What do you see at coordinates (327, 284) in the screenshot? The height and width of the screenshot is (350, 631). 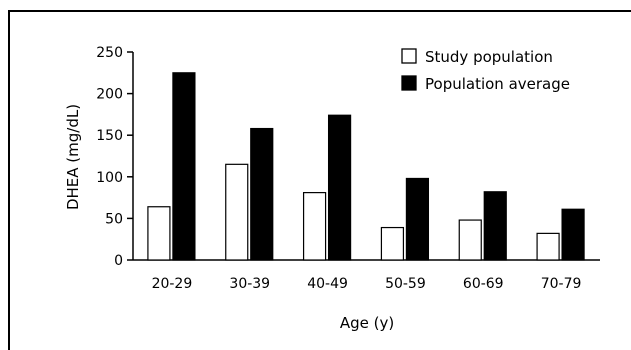 I see `x-category-label: 40-49` at bounding box center [327, 284].